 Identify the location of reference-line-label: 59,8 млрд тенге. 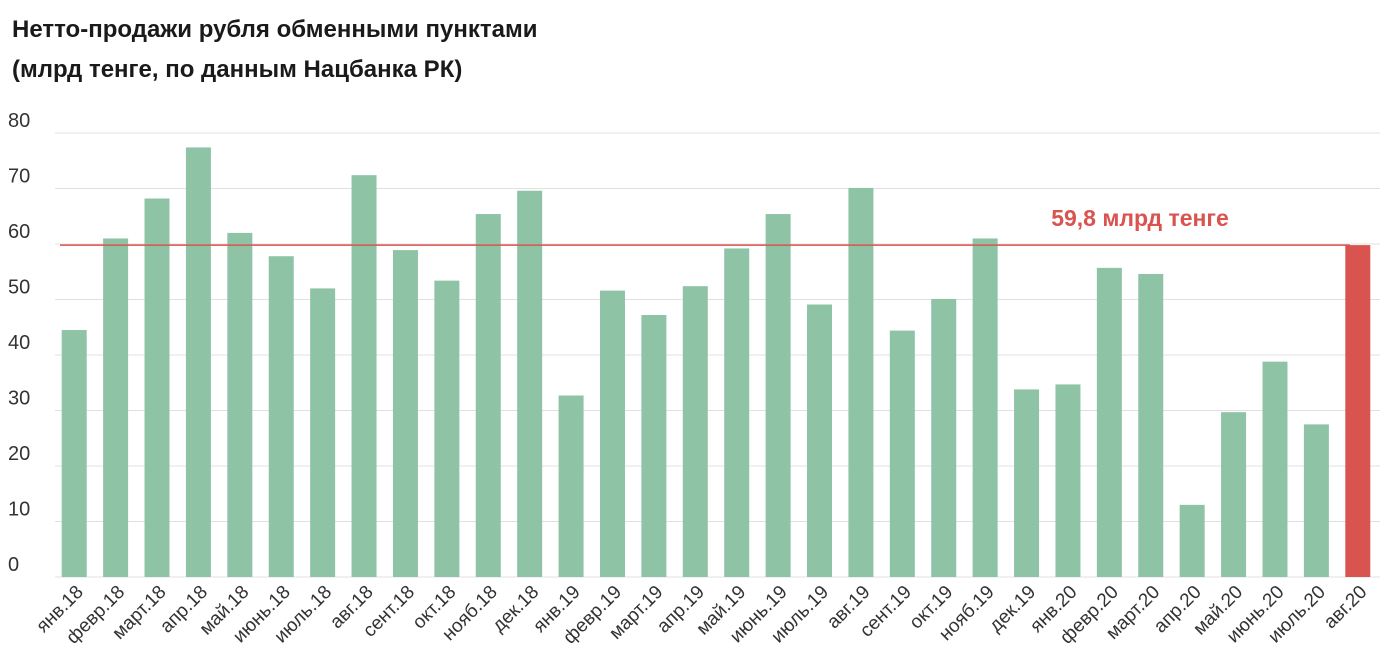
(1140, 218).